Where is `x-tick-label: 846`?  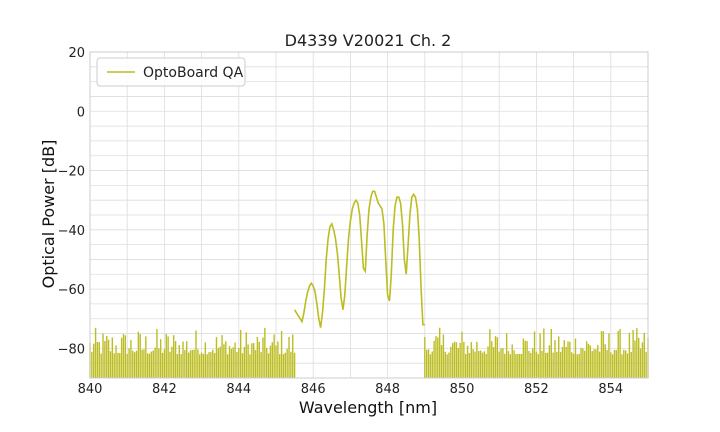 x-tick-label: 846 is located at coordinates (313, 389).